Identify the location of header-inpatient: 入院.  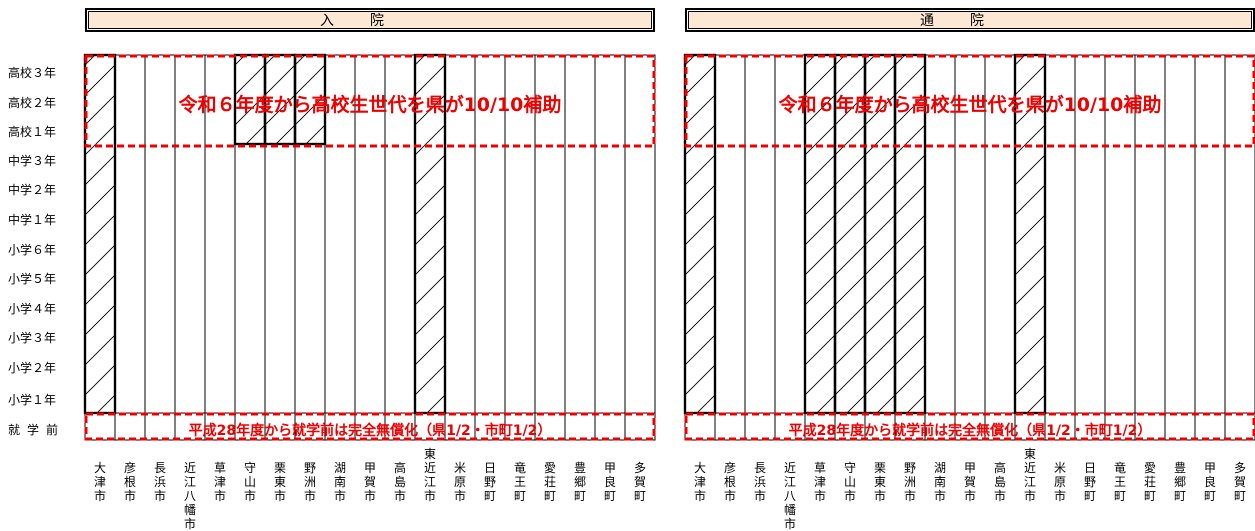
(370, 20).